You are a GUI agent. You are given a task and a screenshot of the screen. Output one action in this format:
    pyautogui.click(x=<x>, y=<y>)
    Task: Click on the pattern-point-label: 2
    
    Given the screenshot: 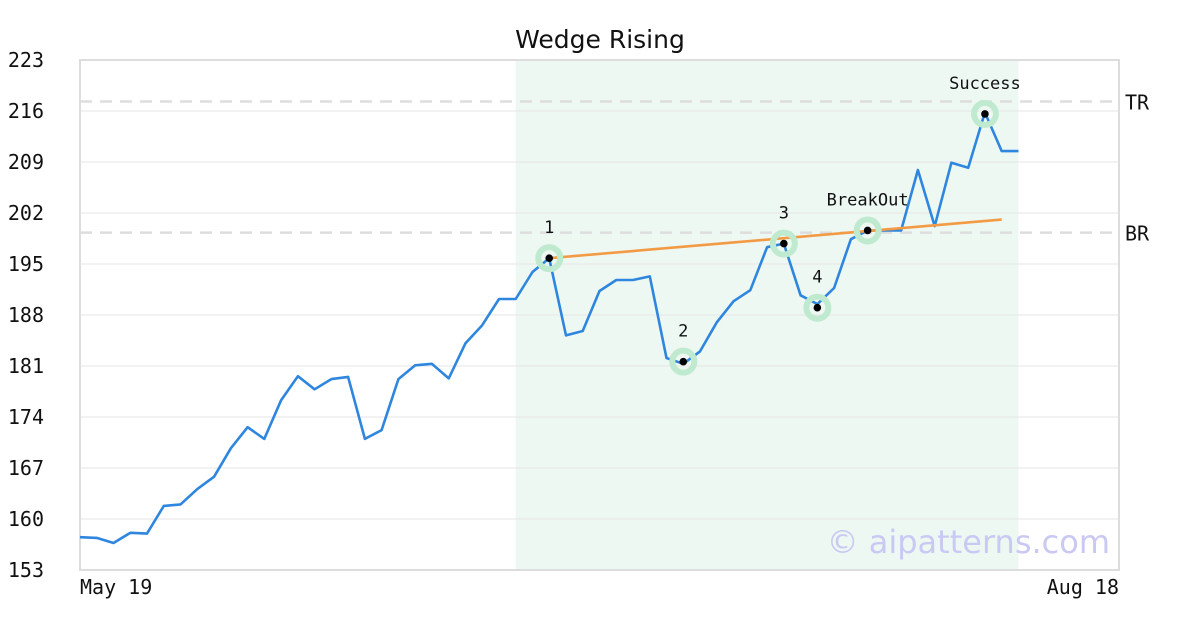 What is the action you would take?
    pyautogui.click(x=683, y=332)
    